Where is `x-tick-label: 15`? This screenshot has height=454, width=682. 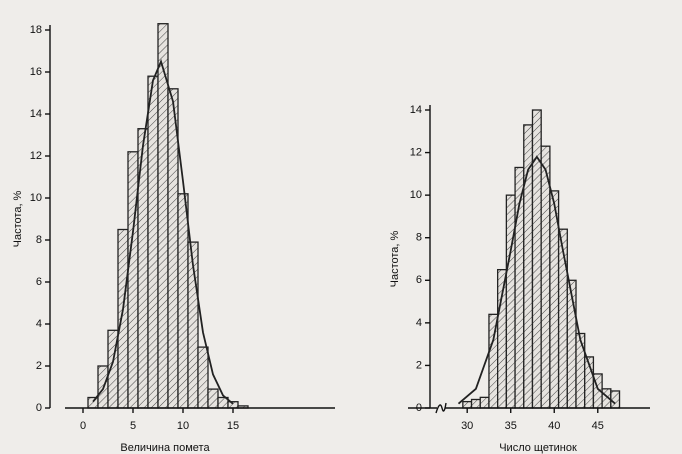
x-tick-label: 15 is located at coordinates (233, 426).